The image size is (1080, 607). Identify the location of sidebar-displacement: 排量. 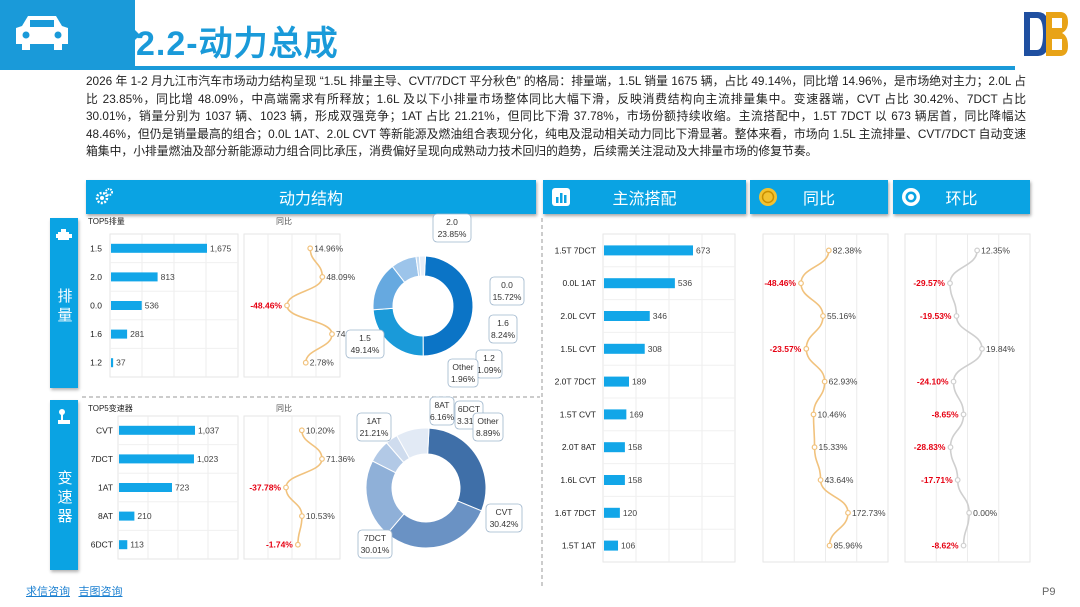
(64, 303).